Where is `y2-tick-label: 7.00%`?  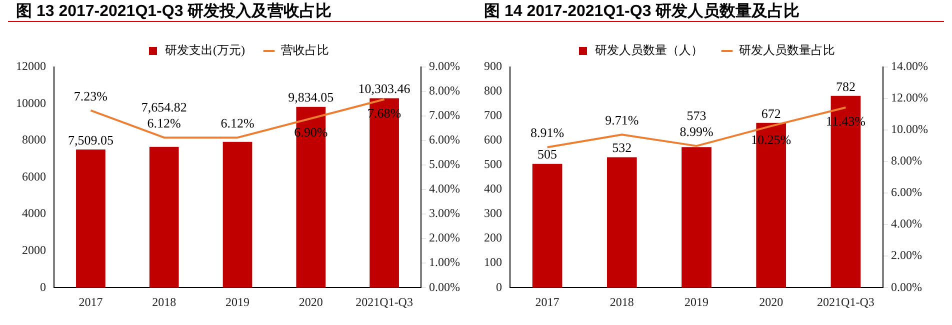
y2-tick-label: 7.00% is located at coordinates (444, 115).